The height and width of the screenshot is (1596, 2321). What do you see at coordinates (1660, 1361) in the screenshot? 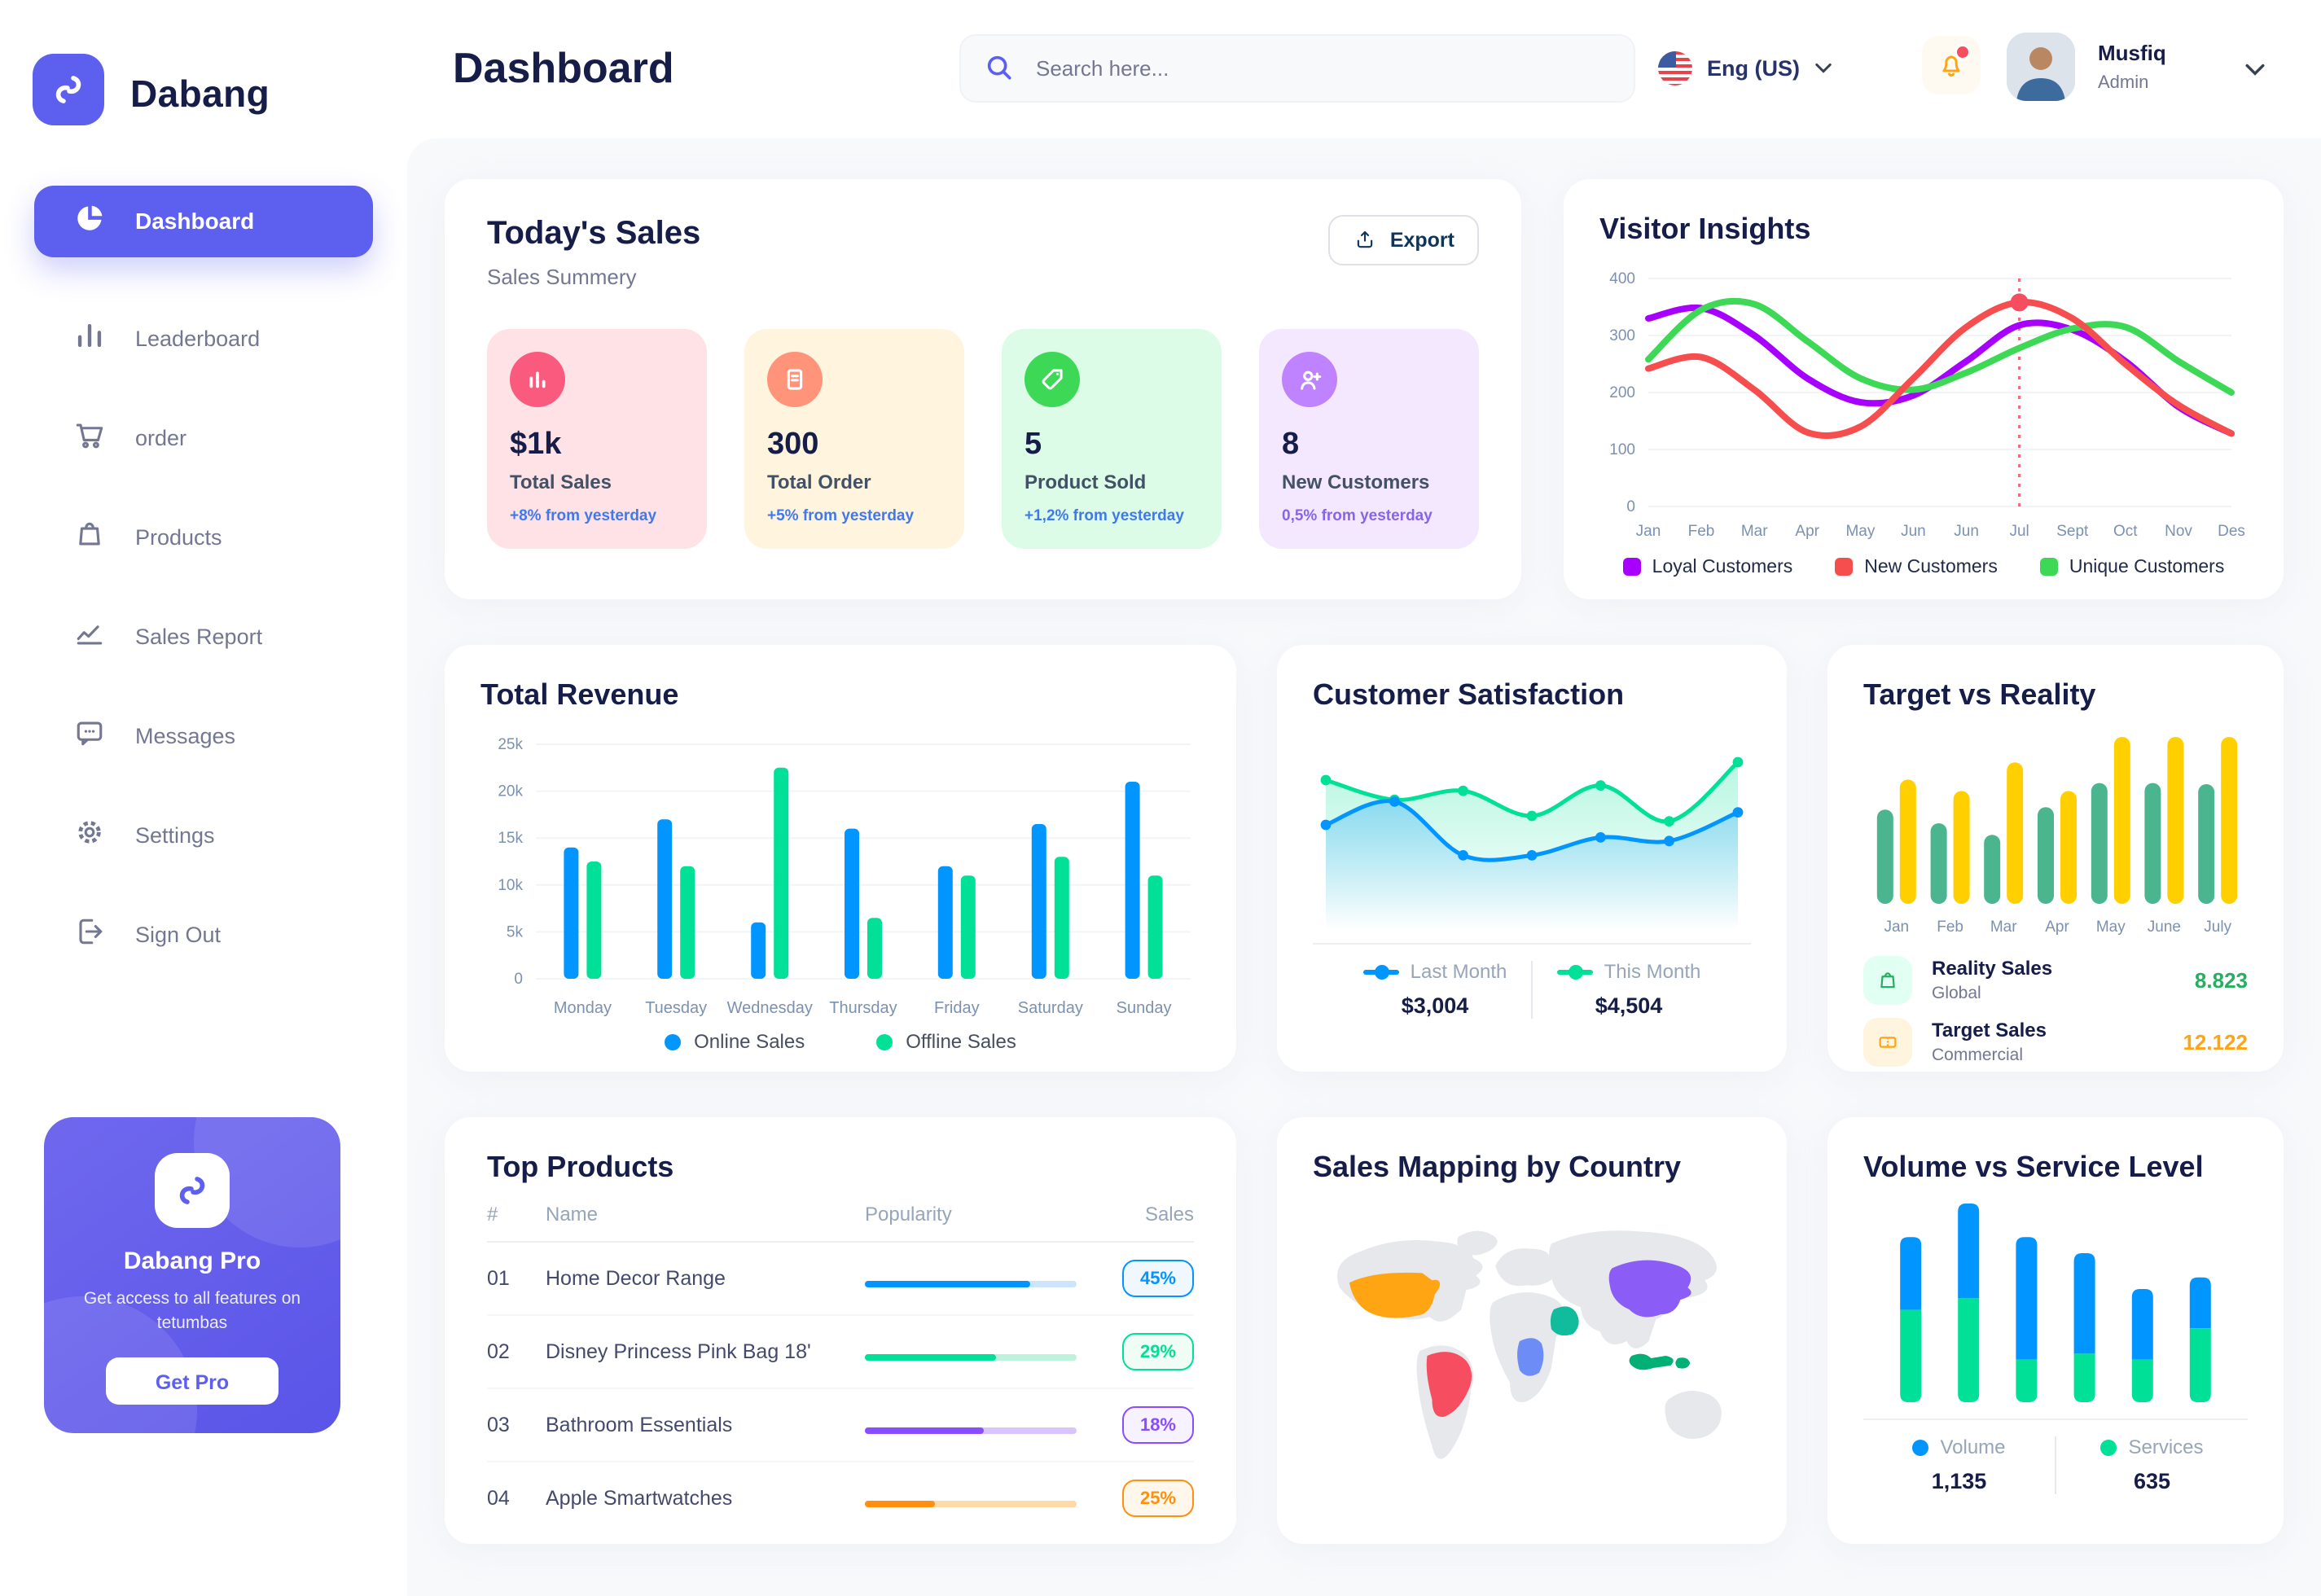
I see `indonesia` at bounding box center [1660, 1361].